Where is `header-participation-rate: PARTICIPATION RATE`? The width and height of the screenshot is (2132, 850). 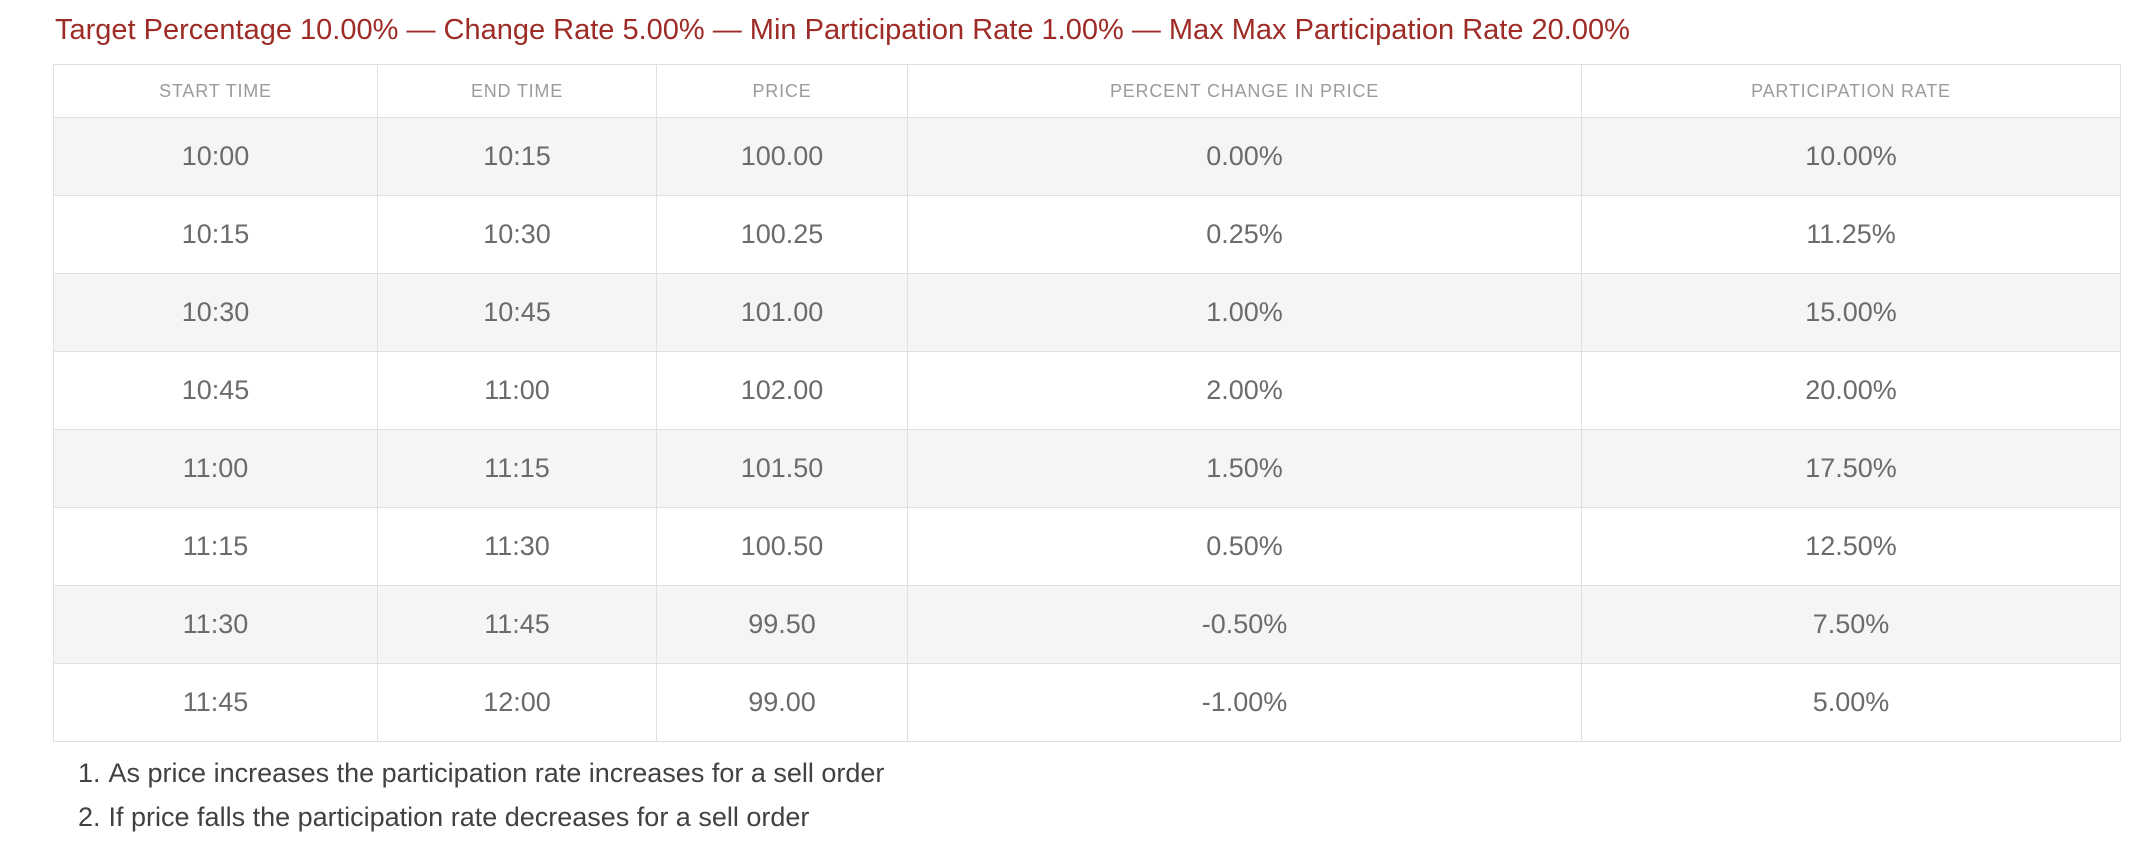 header-participation-rate: PARTICIPATION RATE is located at coordinates (1851, 91).